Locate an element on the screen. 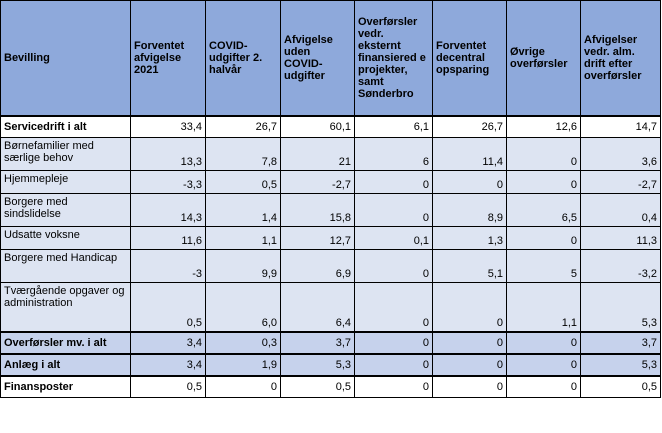 This screenshot has height=433, width=662. header-covid-udgifter: COVID-udgifter 2. halvår is located at coordinates (243, 58).